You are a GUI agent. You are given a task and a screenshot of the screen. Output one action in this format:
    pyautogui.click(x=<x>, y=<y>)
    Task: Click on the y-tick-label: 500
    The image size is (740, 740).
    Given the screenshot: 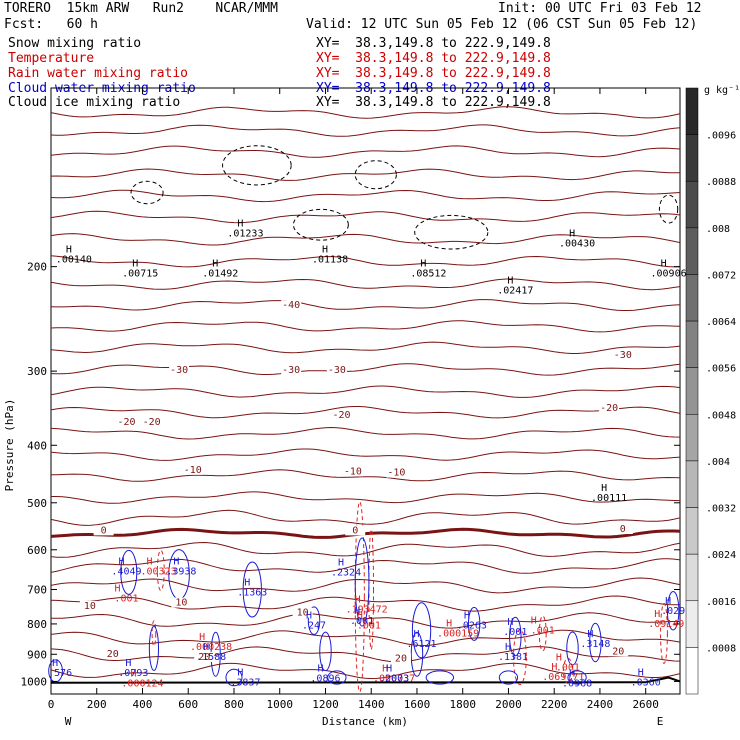 What is the action you would take?
    pyautogui.click(x=37, y=503)
    